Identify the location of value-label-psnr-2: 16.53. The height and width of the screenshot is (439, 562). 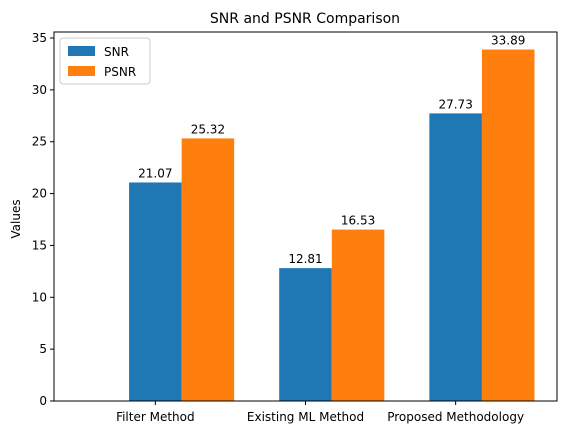
(358, 221).